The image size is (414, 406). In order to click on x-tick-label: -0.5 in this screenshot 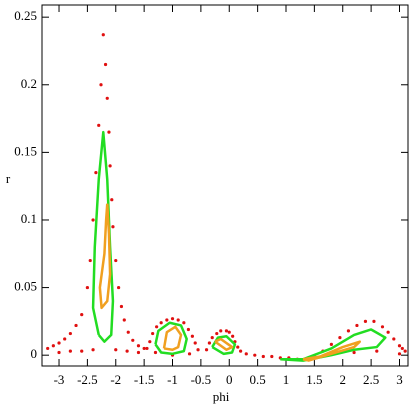, I will do `click(201, 379)`.